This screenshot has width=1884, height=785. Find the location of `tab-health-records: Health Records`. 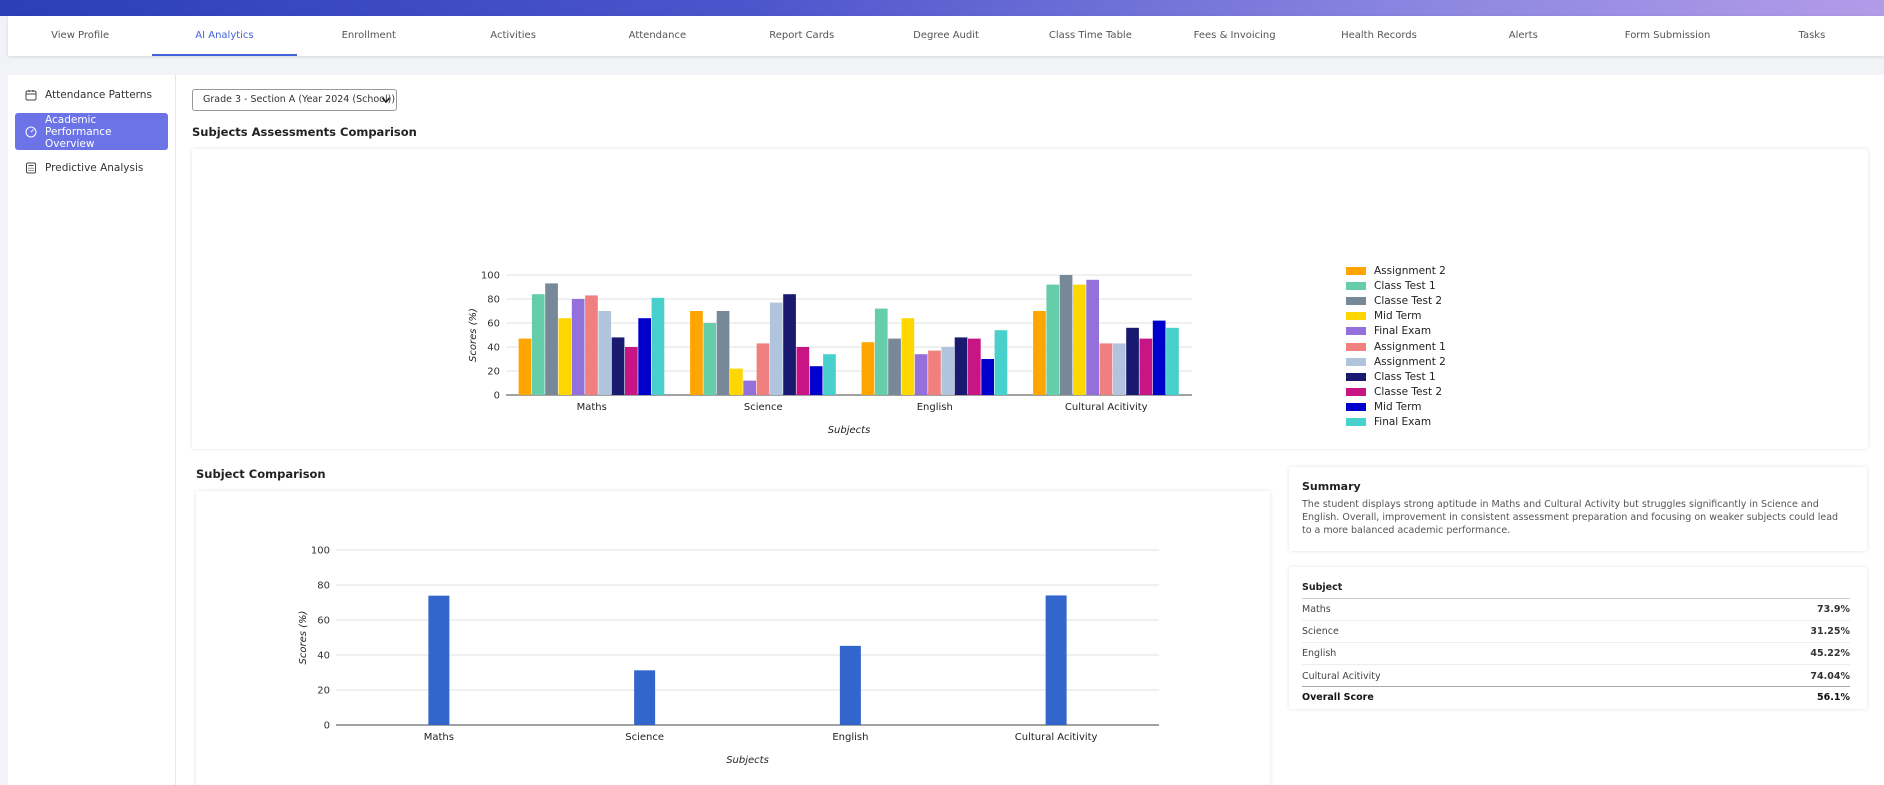

tab-health-records: Health Records is located at coordinates (1379, 35).